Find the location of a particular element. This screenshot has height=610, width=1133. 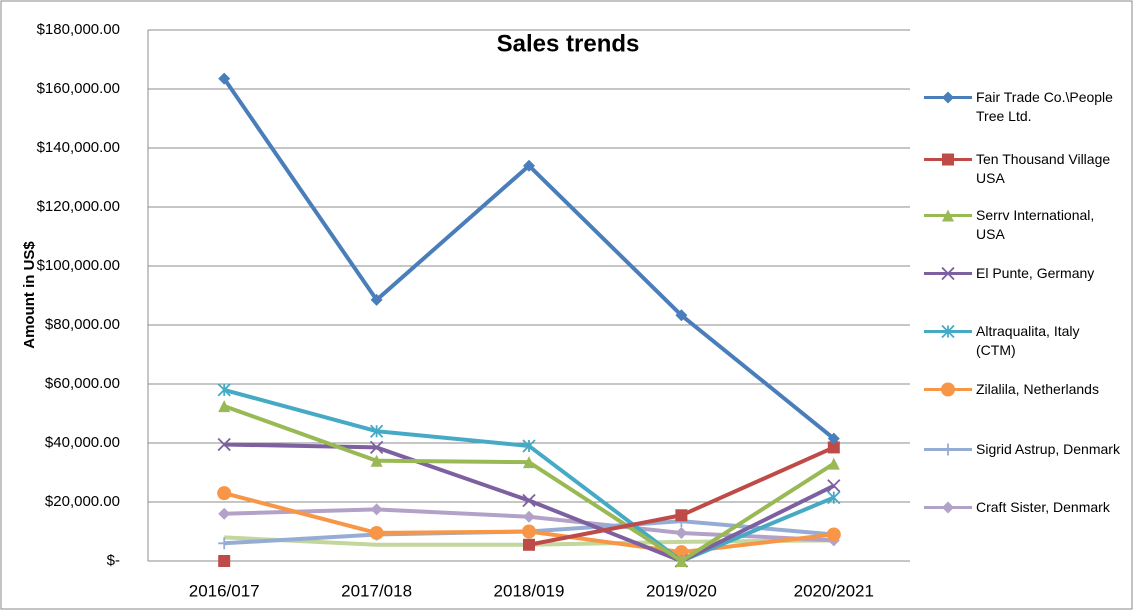

x-tick-label: 2018/019 is located at coordinates (529, 590).